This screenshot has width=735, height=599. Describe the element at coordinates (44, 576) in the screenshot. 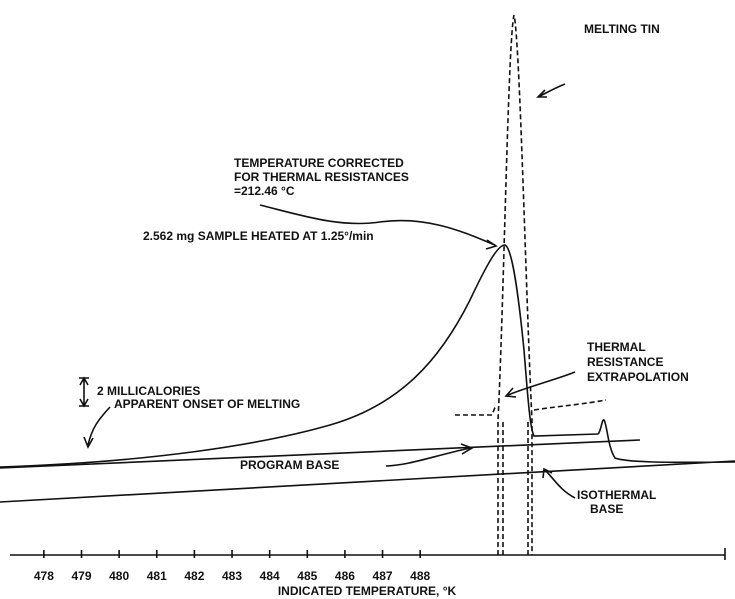

I see `x-tick-label: 478` at that location.